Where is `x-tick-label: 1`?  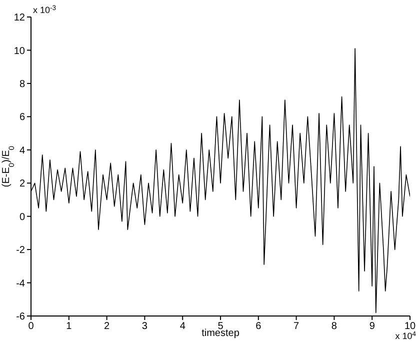
x-tick-label: 1 is located at coordinates (69, 326).